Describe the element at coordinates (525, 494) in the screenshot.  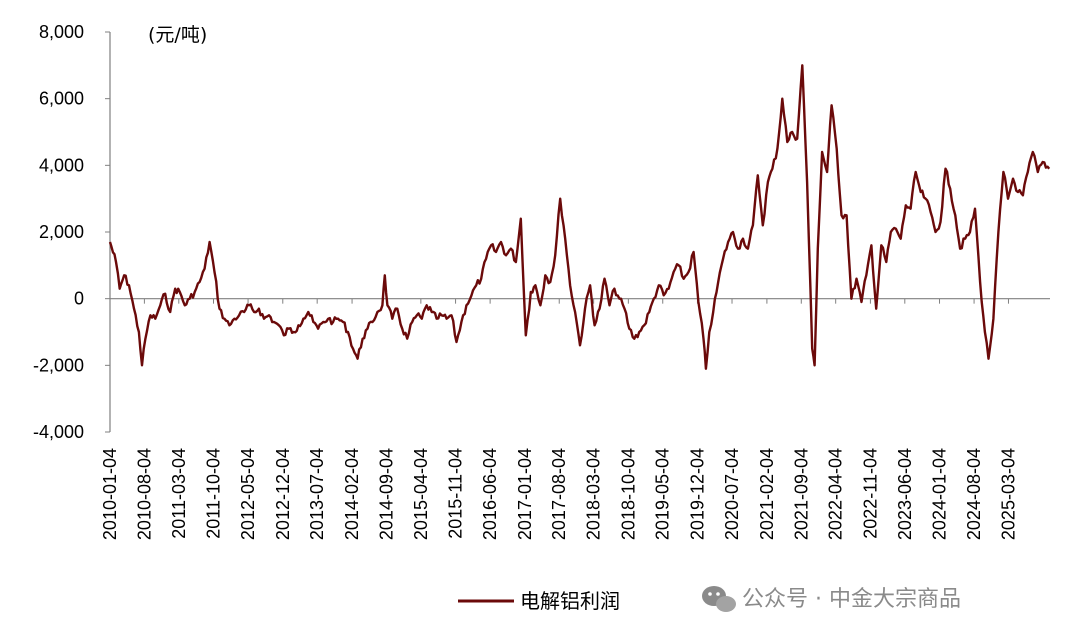
I see `x-tick-label: 2017-01-04` at that location.